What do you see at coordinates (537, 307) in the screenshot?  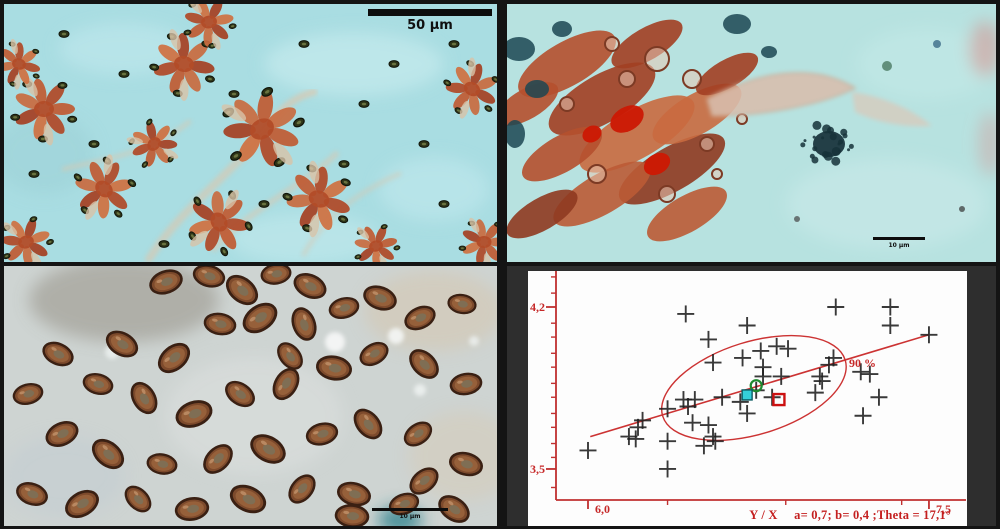 I see `y-tick-label: 4,2` at bounding box center [537, 307].